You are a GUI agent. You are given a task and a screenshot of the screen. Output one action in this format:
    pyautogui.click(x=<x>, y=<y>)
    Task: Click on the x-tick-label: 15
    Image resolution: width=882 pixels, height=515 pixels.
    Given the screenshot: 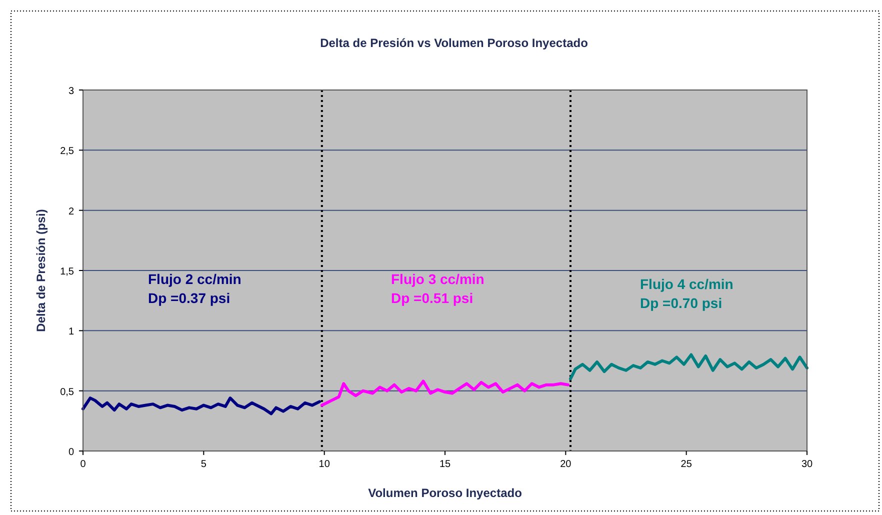 What is the action you would take?
    pyautogui.click(x=445, y=464)
    